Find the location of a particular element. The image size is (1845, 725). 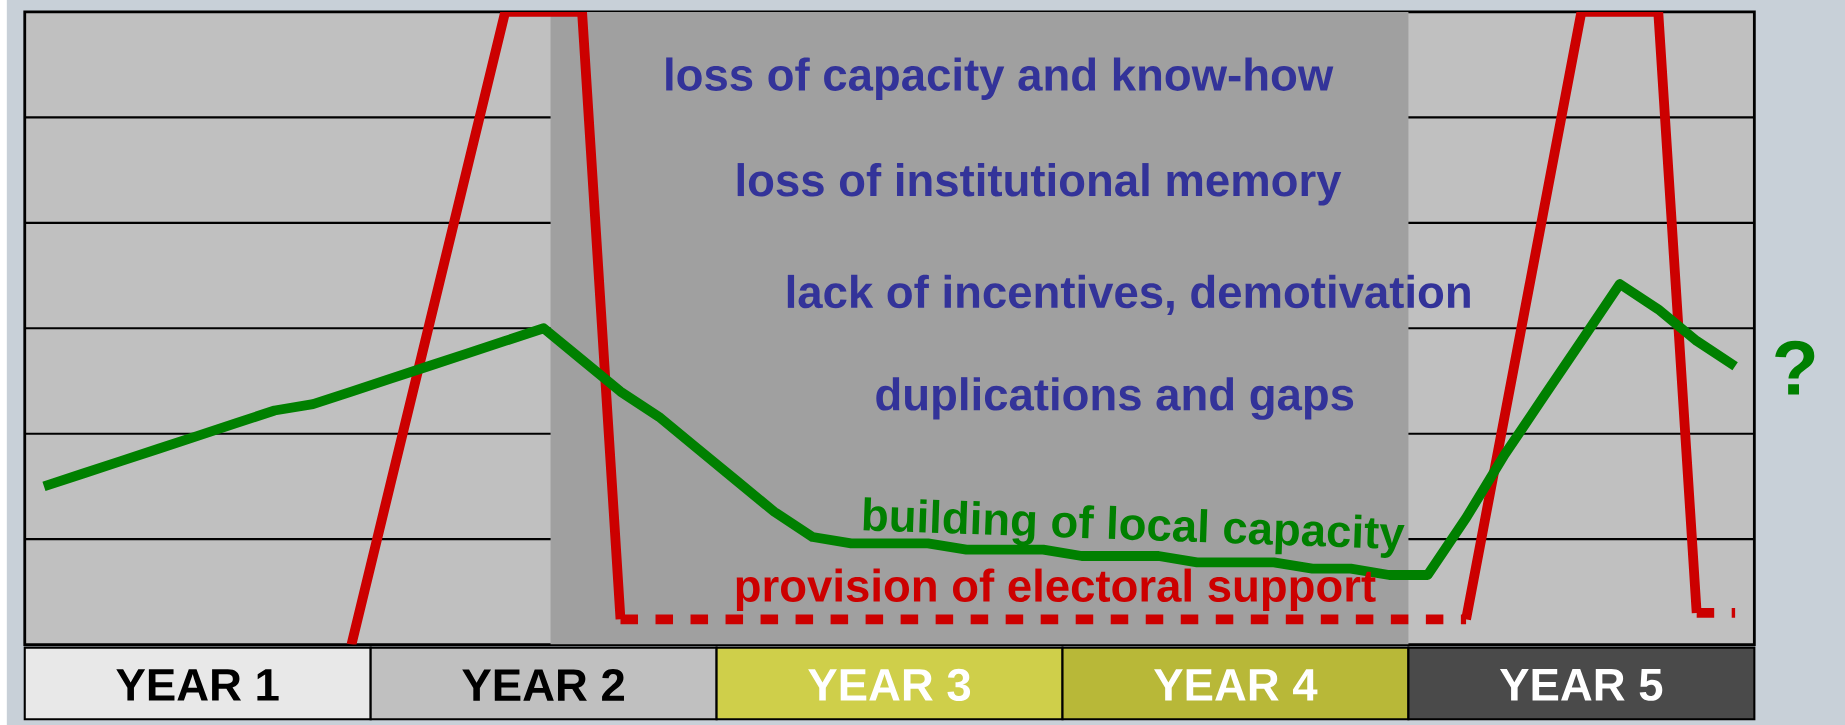

annotation: building of local capacity is located at coordinates (1134, 527).